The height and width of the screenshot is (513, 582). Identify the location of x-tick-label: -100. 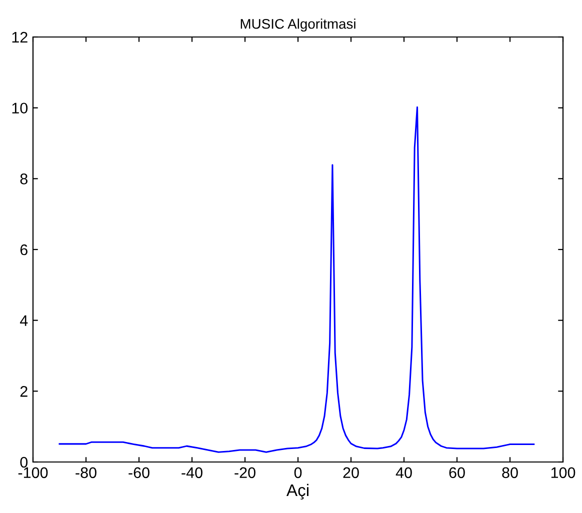
(33, 472).